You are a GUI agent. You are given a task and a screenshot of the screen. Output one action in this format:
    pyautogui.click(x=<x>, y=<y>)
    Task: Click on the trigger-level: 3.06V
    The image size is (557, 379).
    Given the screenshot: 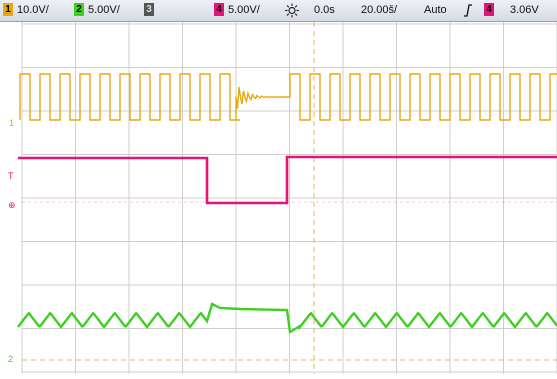 What is the action you would take?
    pyautogui.click(x=524, y=10)
    